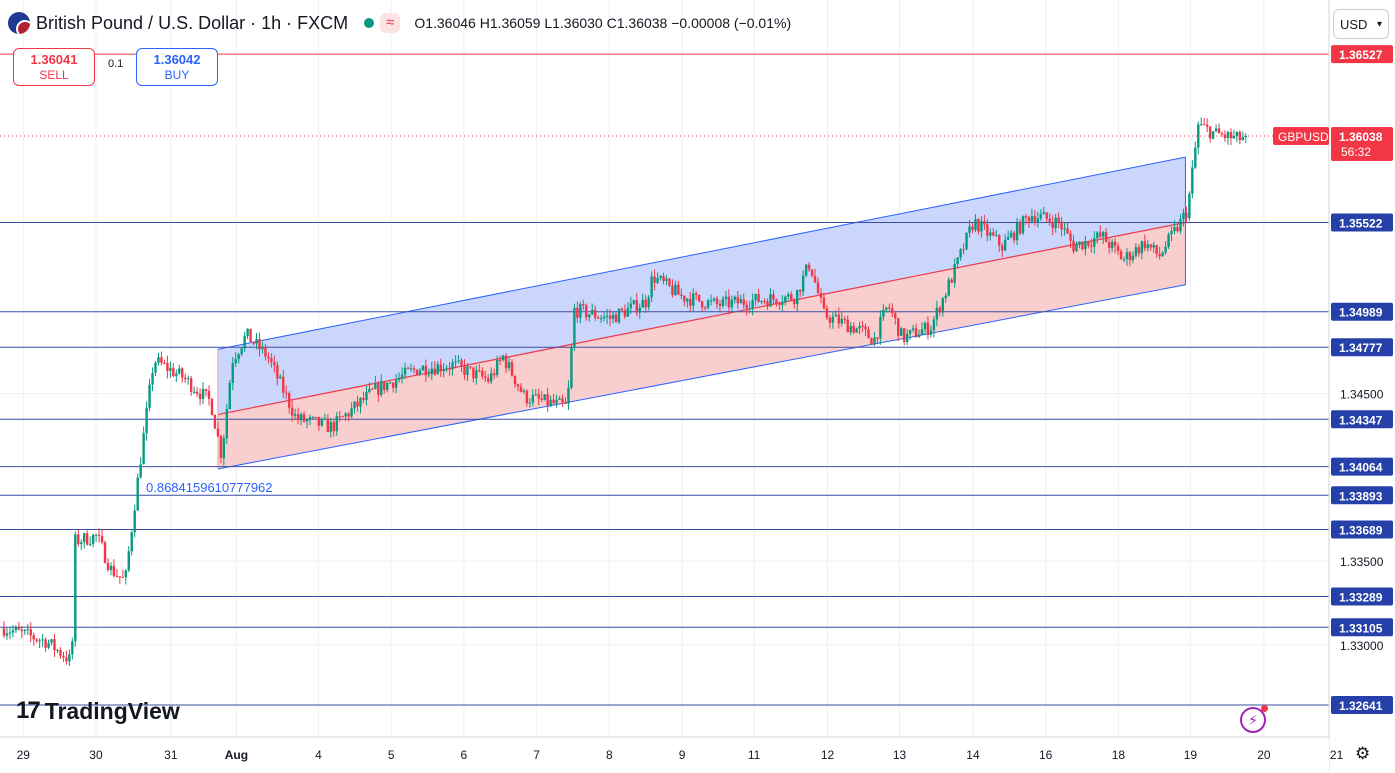 The height and width of the screenshot is (773, 1395). Describe the element at coordinates (236, 755) in the screenshot. I see `time-tick-label: Aug` at that location.